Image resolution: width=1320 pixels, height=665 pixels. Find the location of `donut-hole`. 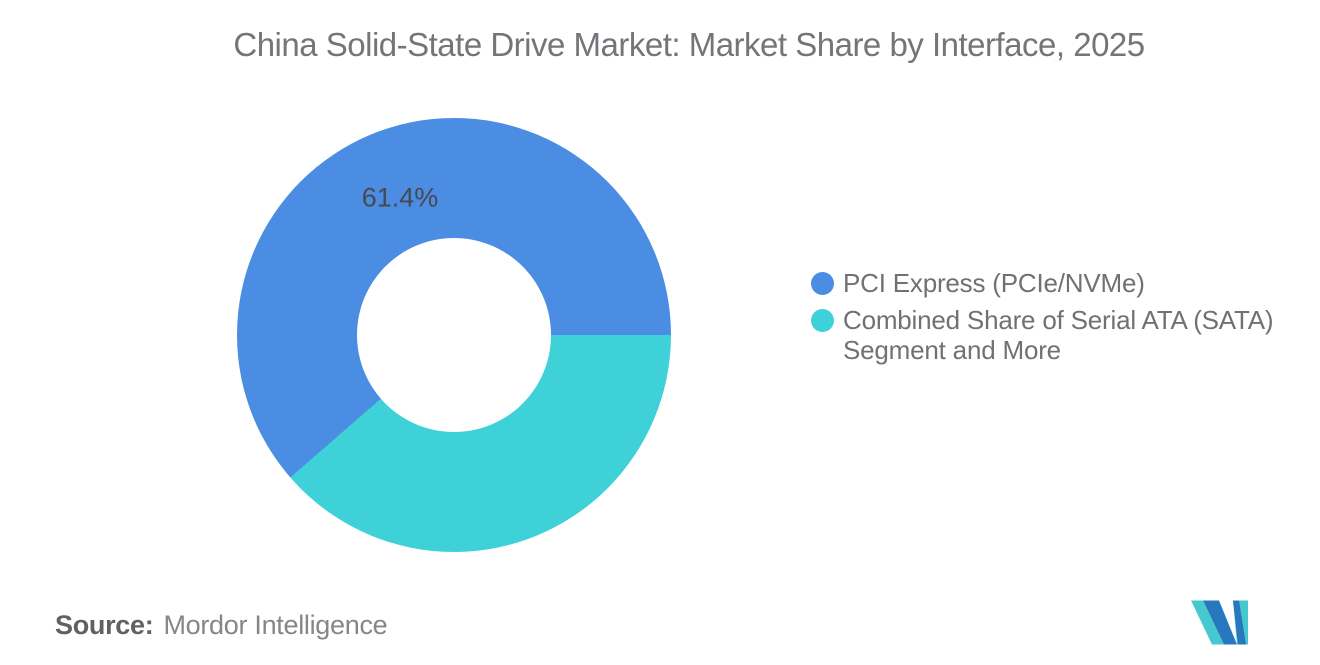

donut-hole is located at coordinates (454, 335).